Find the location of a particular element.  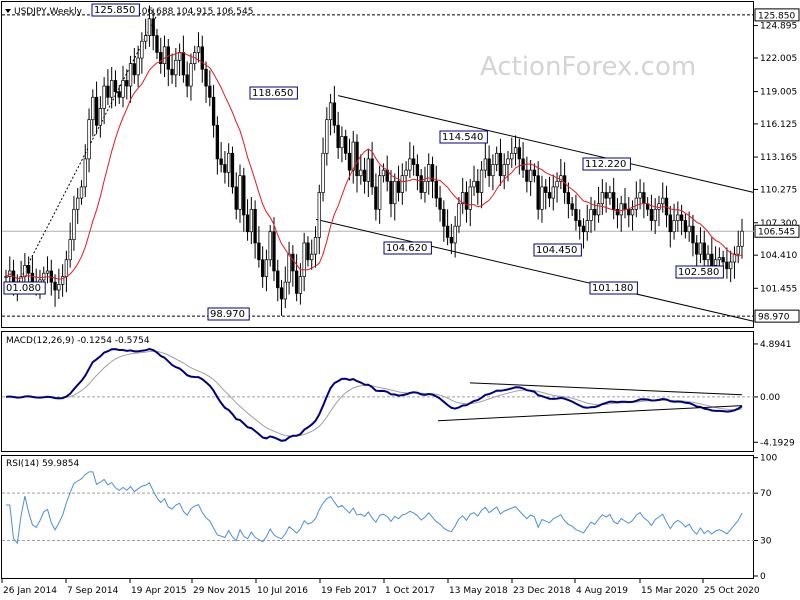

price-marker-label: 125.850 is located at coordinates (776, 16).